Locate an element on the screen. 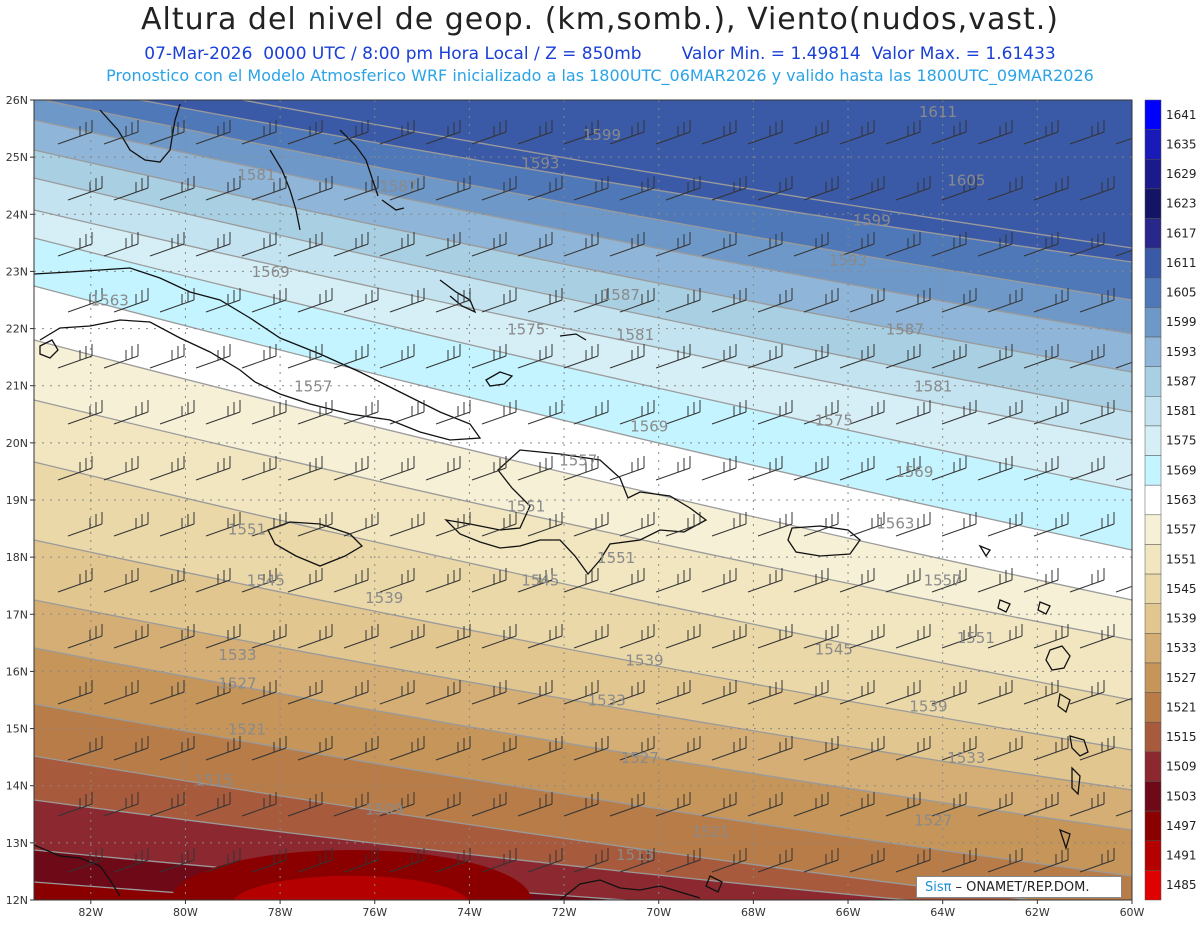  contour-label: 1551 is located at coordinates (976, 638).